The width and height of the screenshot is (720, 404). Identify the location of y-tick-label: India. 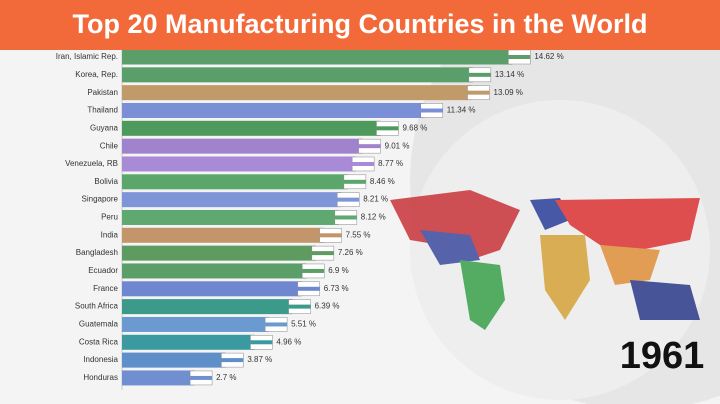
(110, 234).